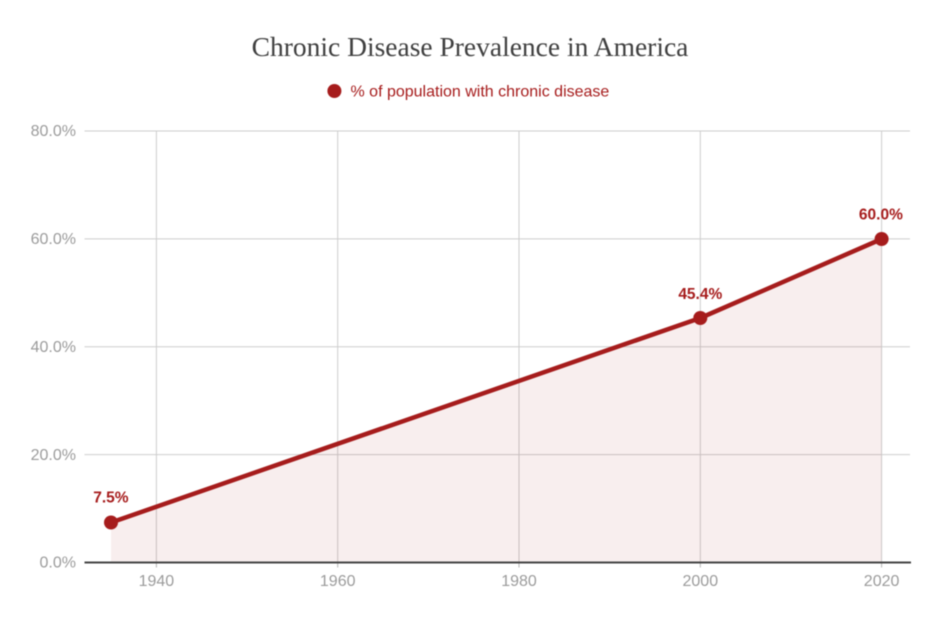 The image size is (940, 620). Describe the element at coordinates (58, 563) in the screenshot. I see `svg-text: 0.0%` at that location.